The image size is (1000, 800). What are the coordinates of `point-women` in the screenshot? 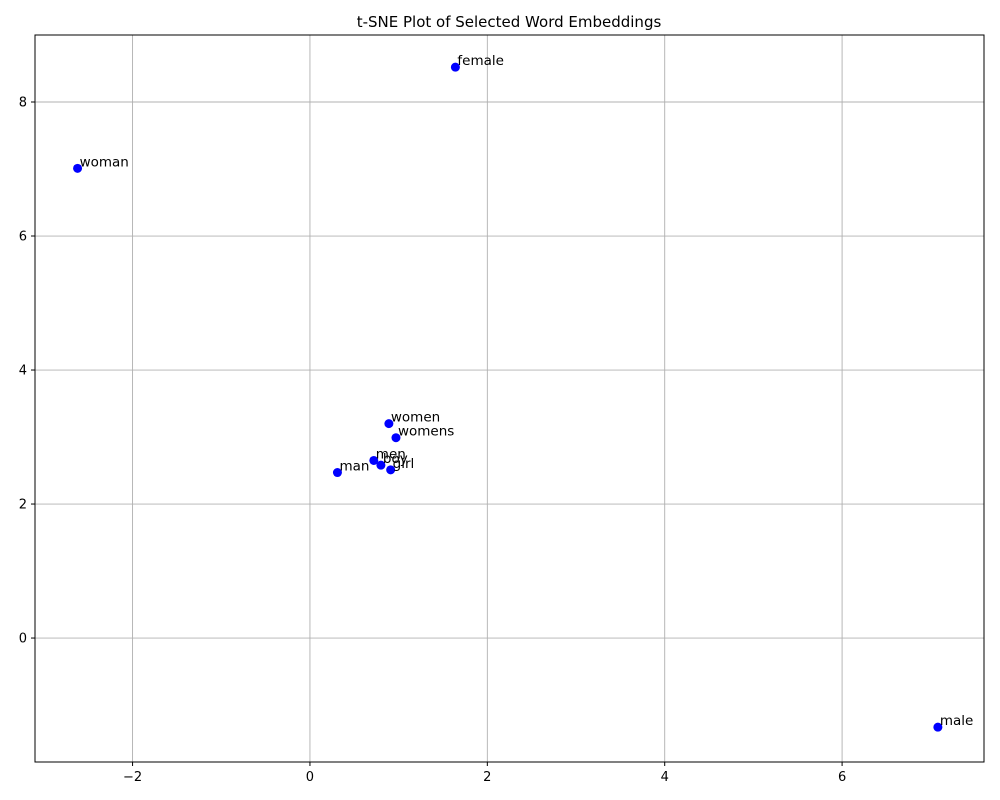 It's located at (389, 424).